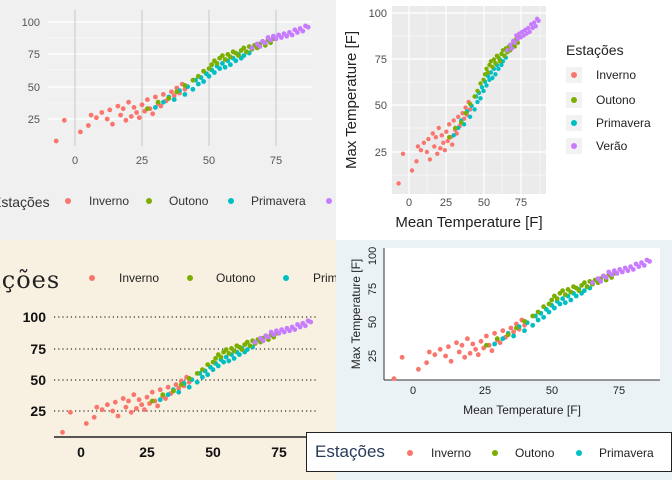 The image size is (672, 480). I want to click on chart-4-legend-key-outono, so click(495, 453).